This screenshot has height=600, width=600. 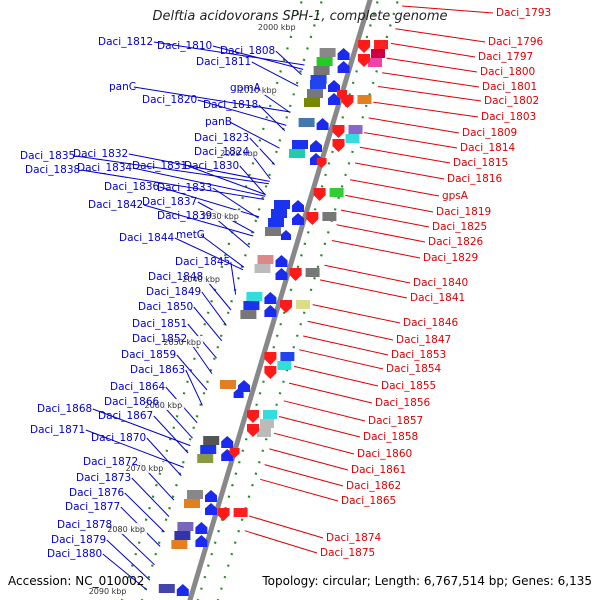 What do you see at coordinates (52, 170) in the screenshot?
I see `left-gene-label: Daci_1838` at bounding box center [52, 170].